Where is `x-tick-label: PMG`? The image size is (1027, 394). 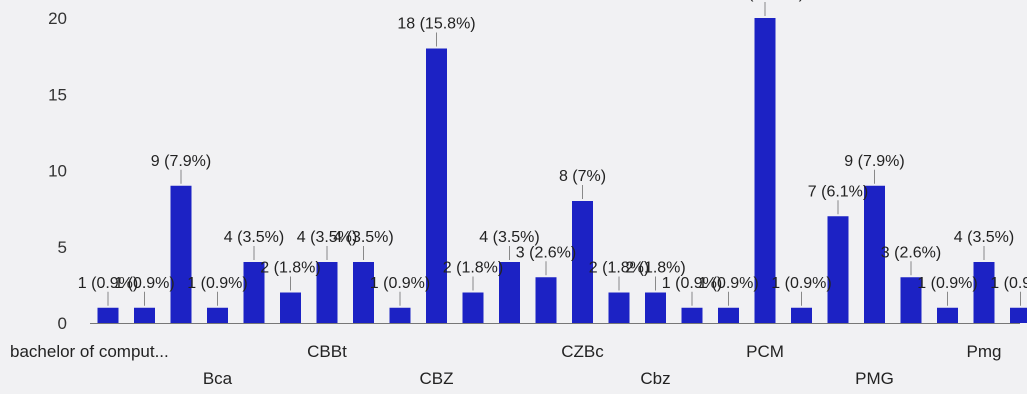
x-tick-label: PMG is located at coordinates (874, 378).